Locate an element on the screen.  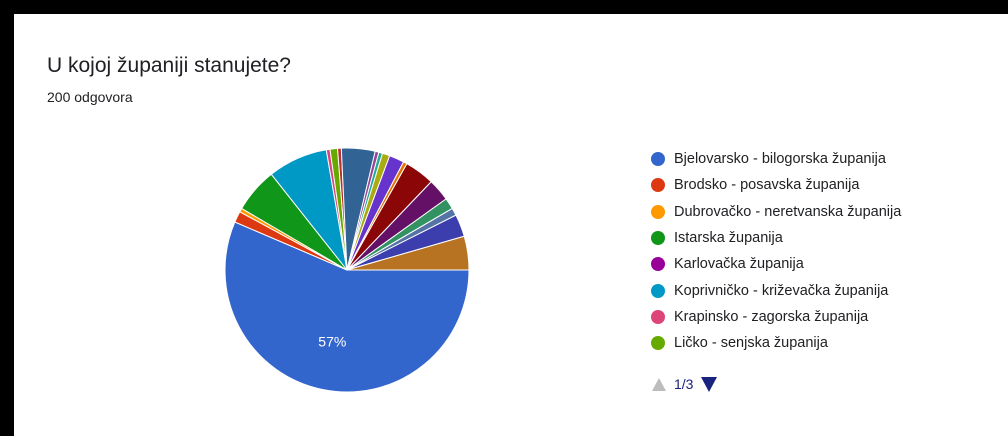
legend-item: Karlovačka županija is located at coordinates (776, 264).